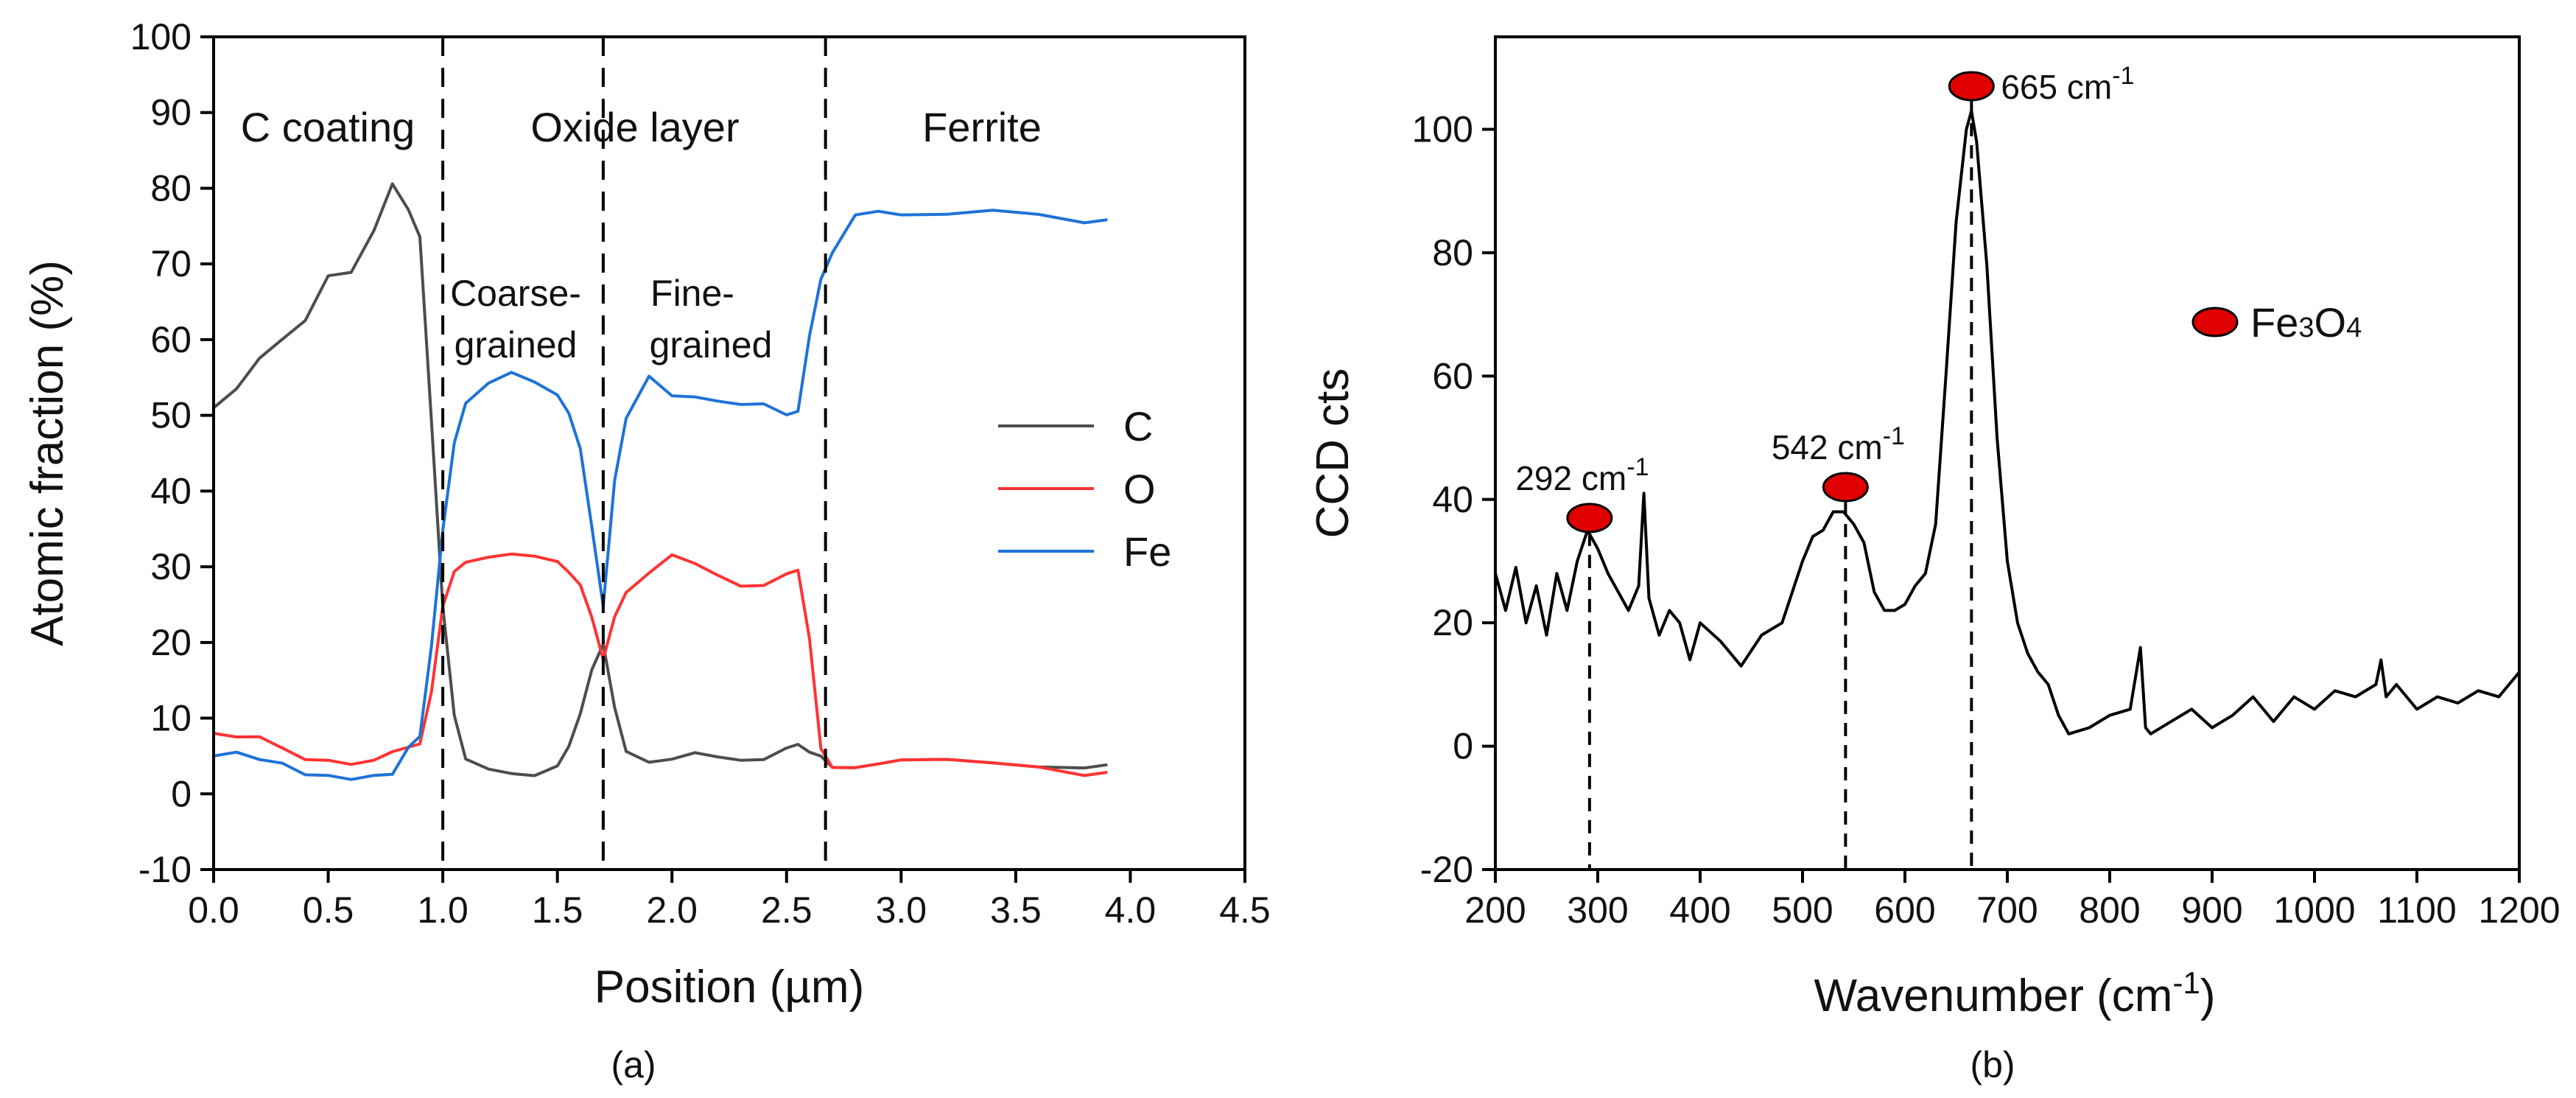  What do you see at coordinates (1597, 910) in the screenshot?
I see `x-tick-label: 300` at bounding box center [1597, 910].